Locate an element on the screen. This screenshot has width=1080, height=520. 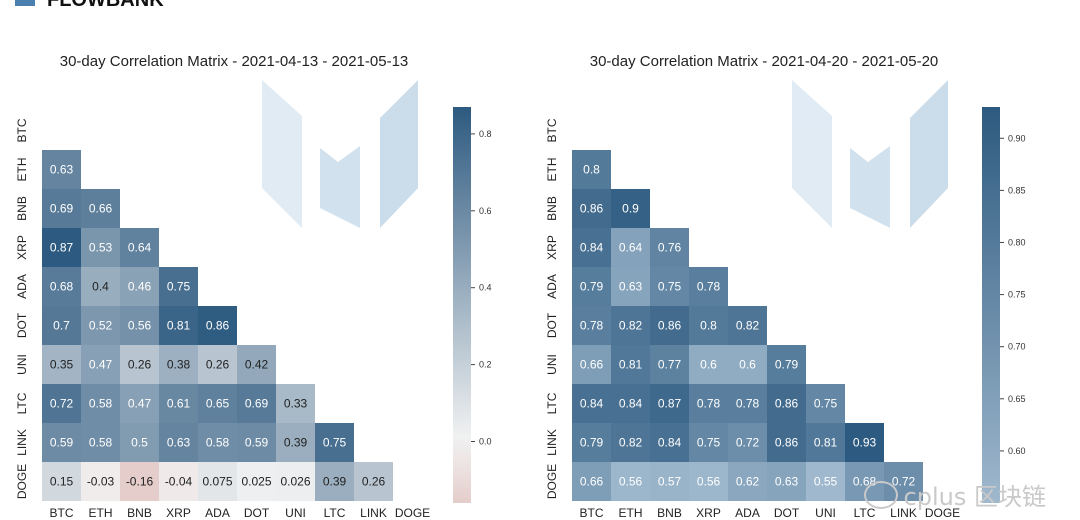
watermark-text: cplus 区块链 is located at coordinates (974, 497).